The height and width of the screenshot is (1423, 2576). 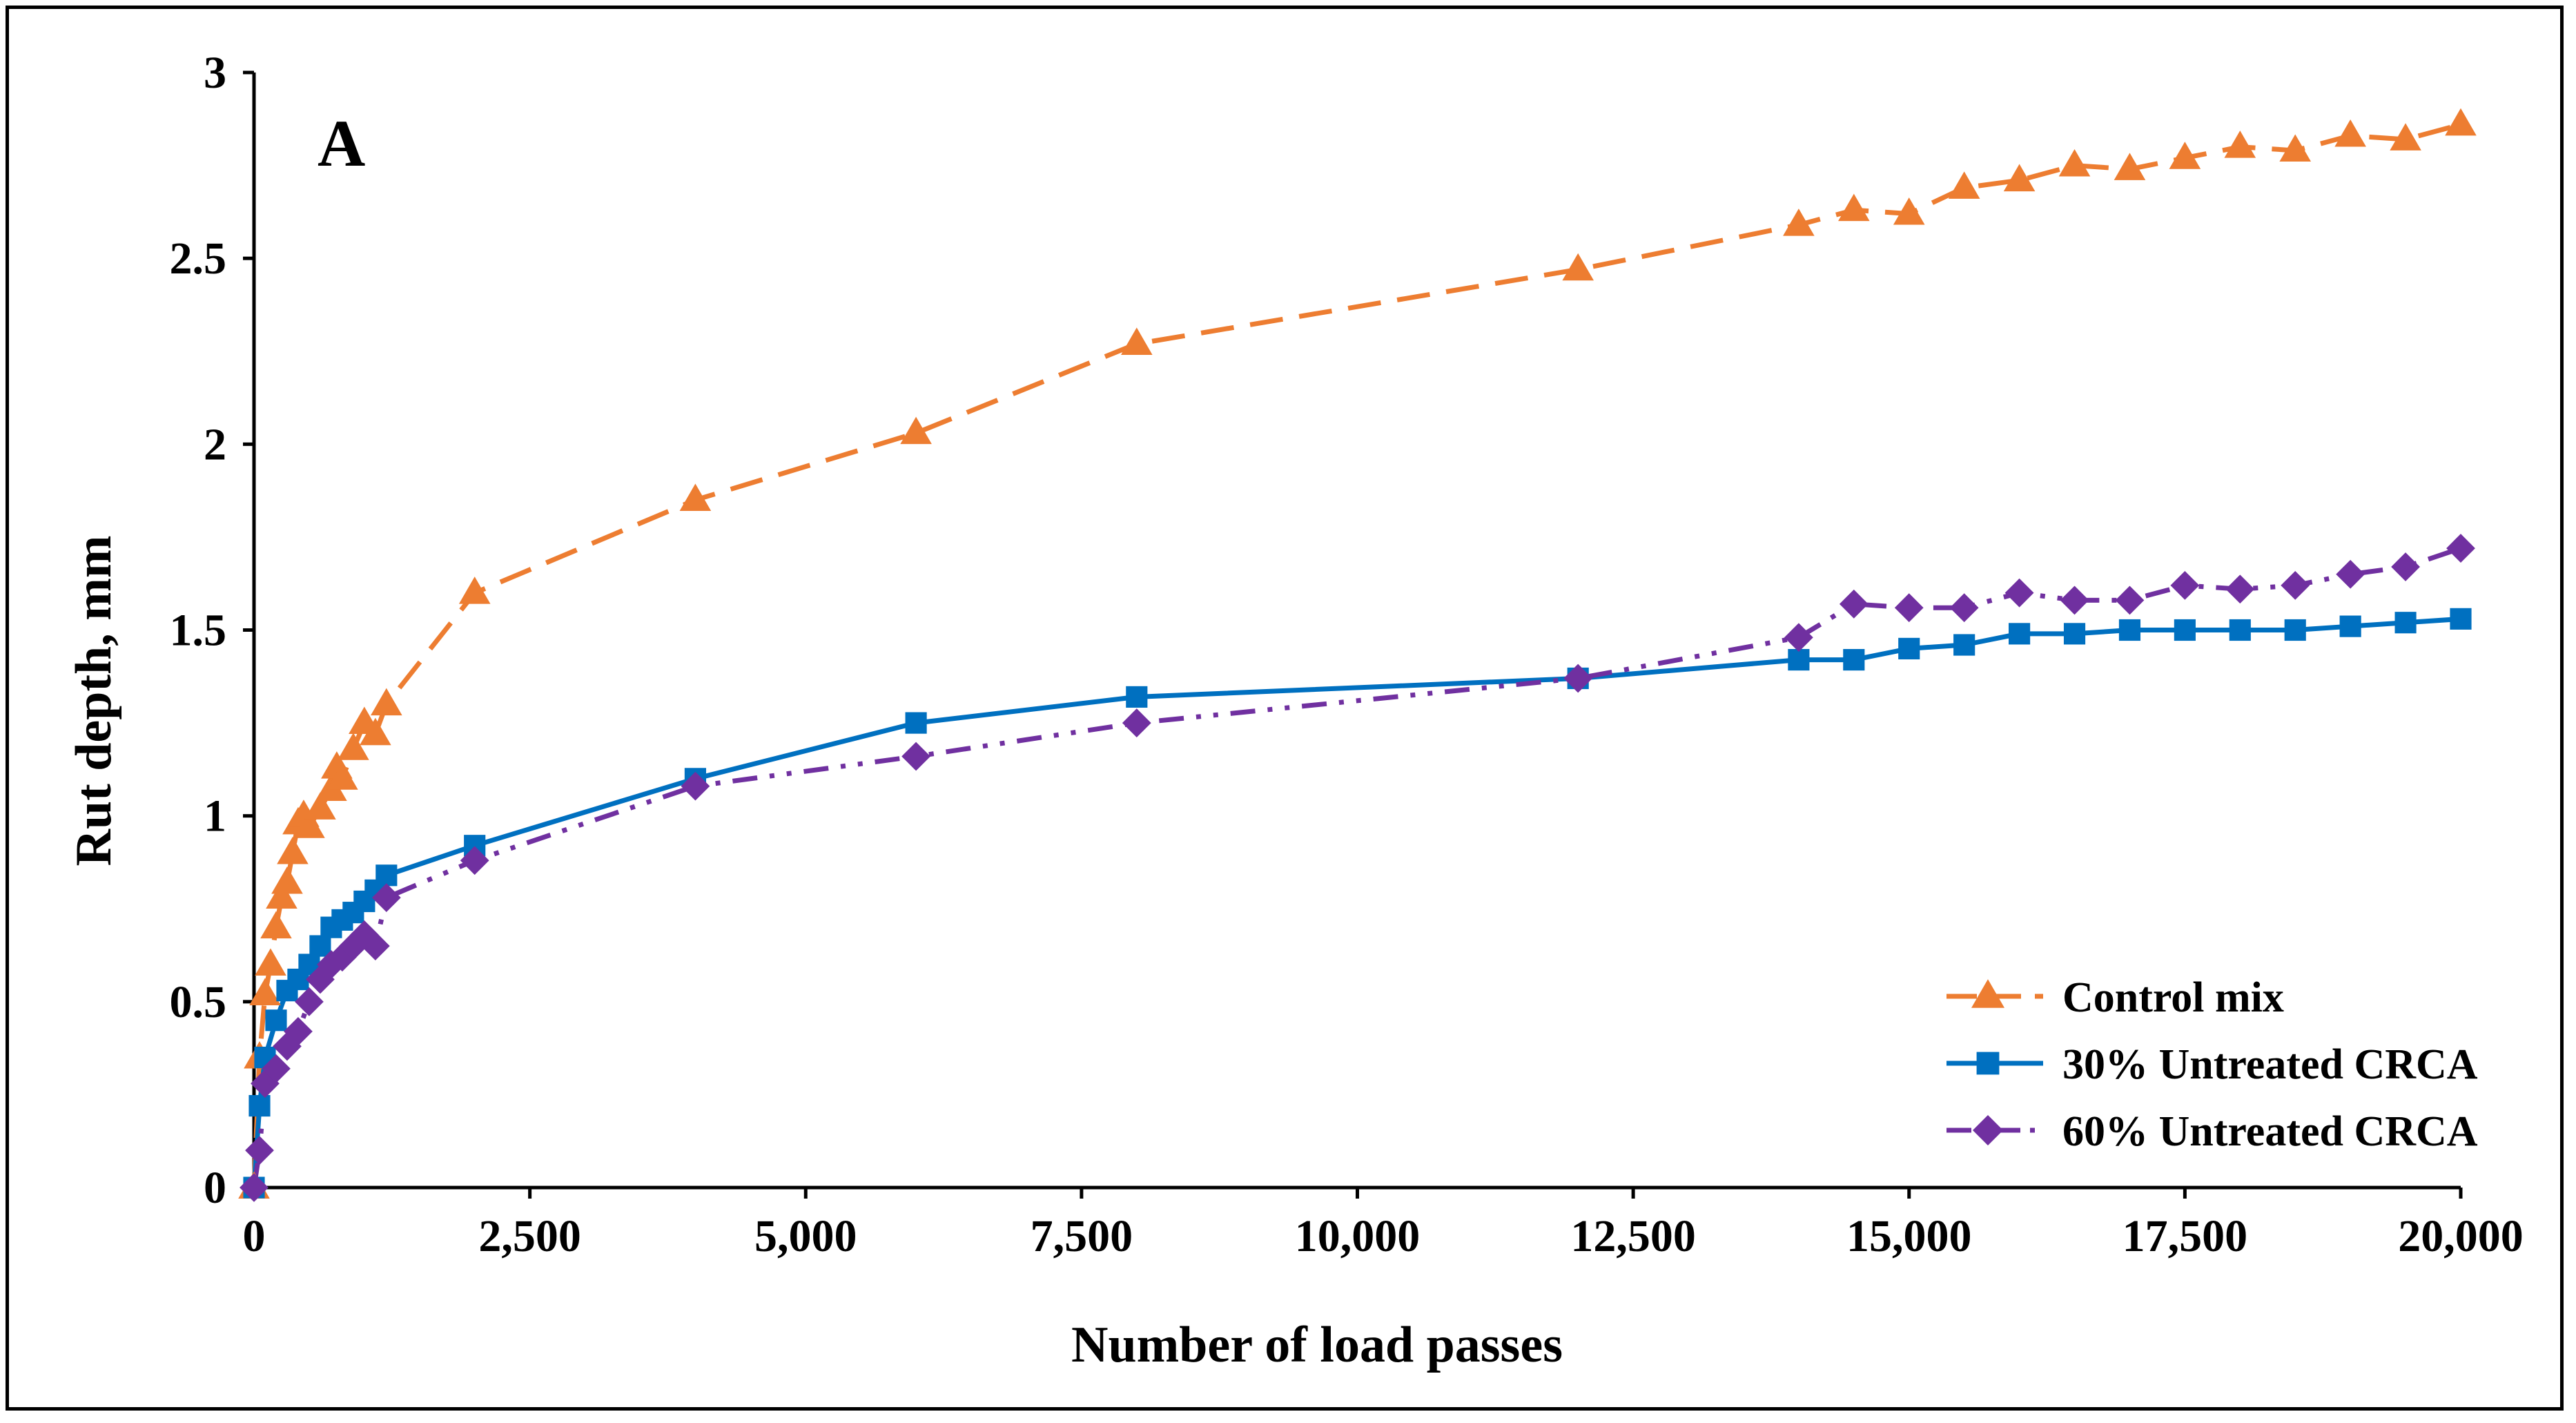 I want to click on x-tick-label: 20,000, so click(x=2461, y=1236).